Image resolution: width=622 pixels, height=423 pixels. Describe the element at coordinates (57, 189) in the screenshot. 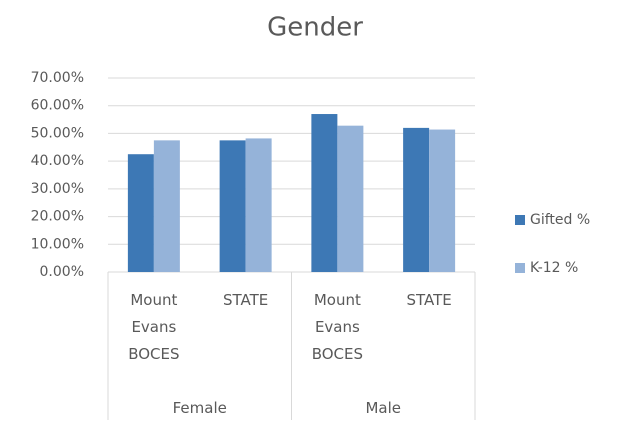

I see `y-tick-label: 30.00%` at that location.